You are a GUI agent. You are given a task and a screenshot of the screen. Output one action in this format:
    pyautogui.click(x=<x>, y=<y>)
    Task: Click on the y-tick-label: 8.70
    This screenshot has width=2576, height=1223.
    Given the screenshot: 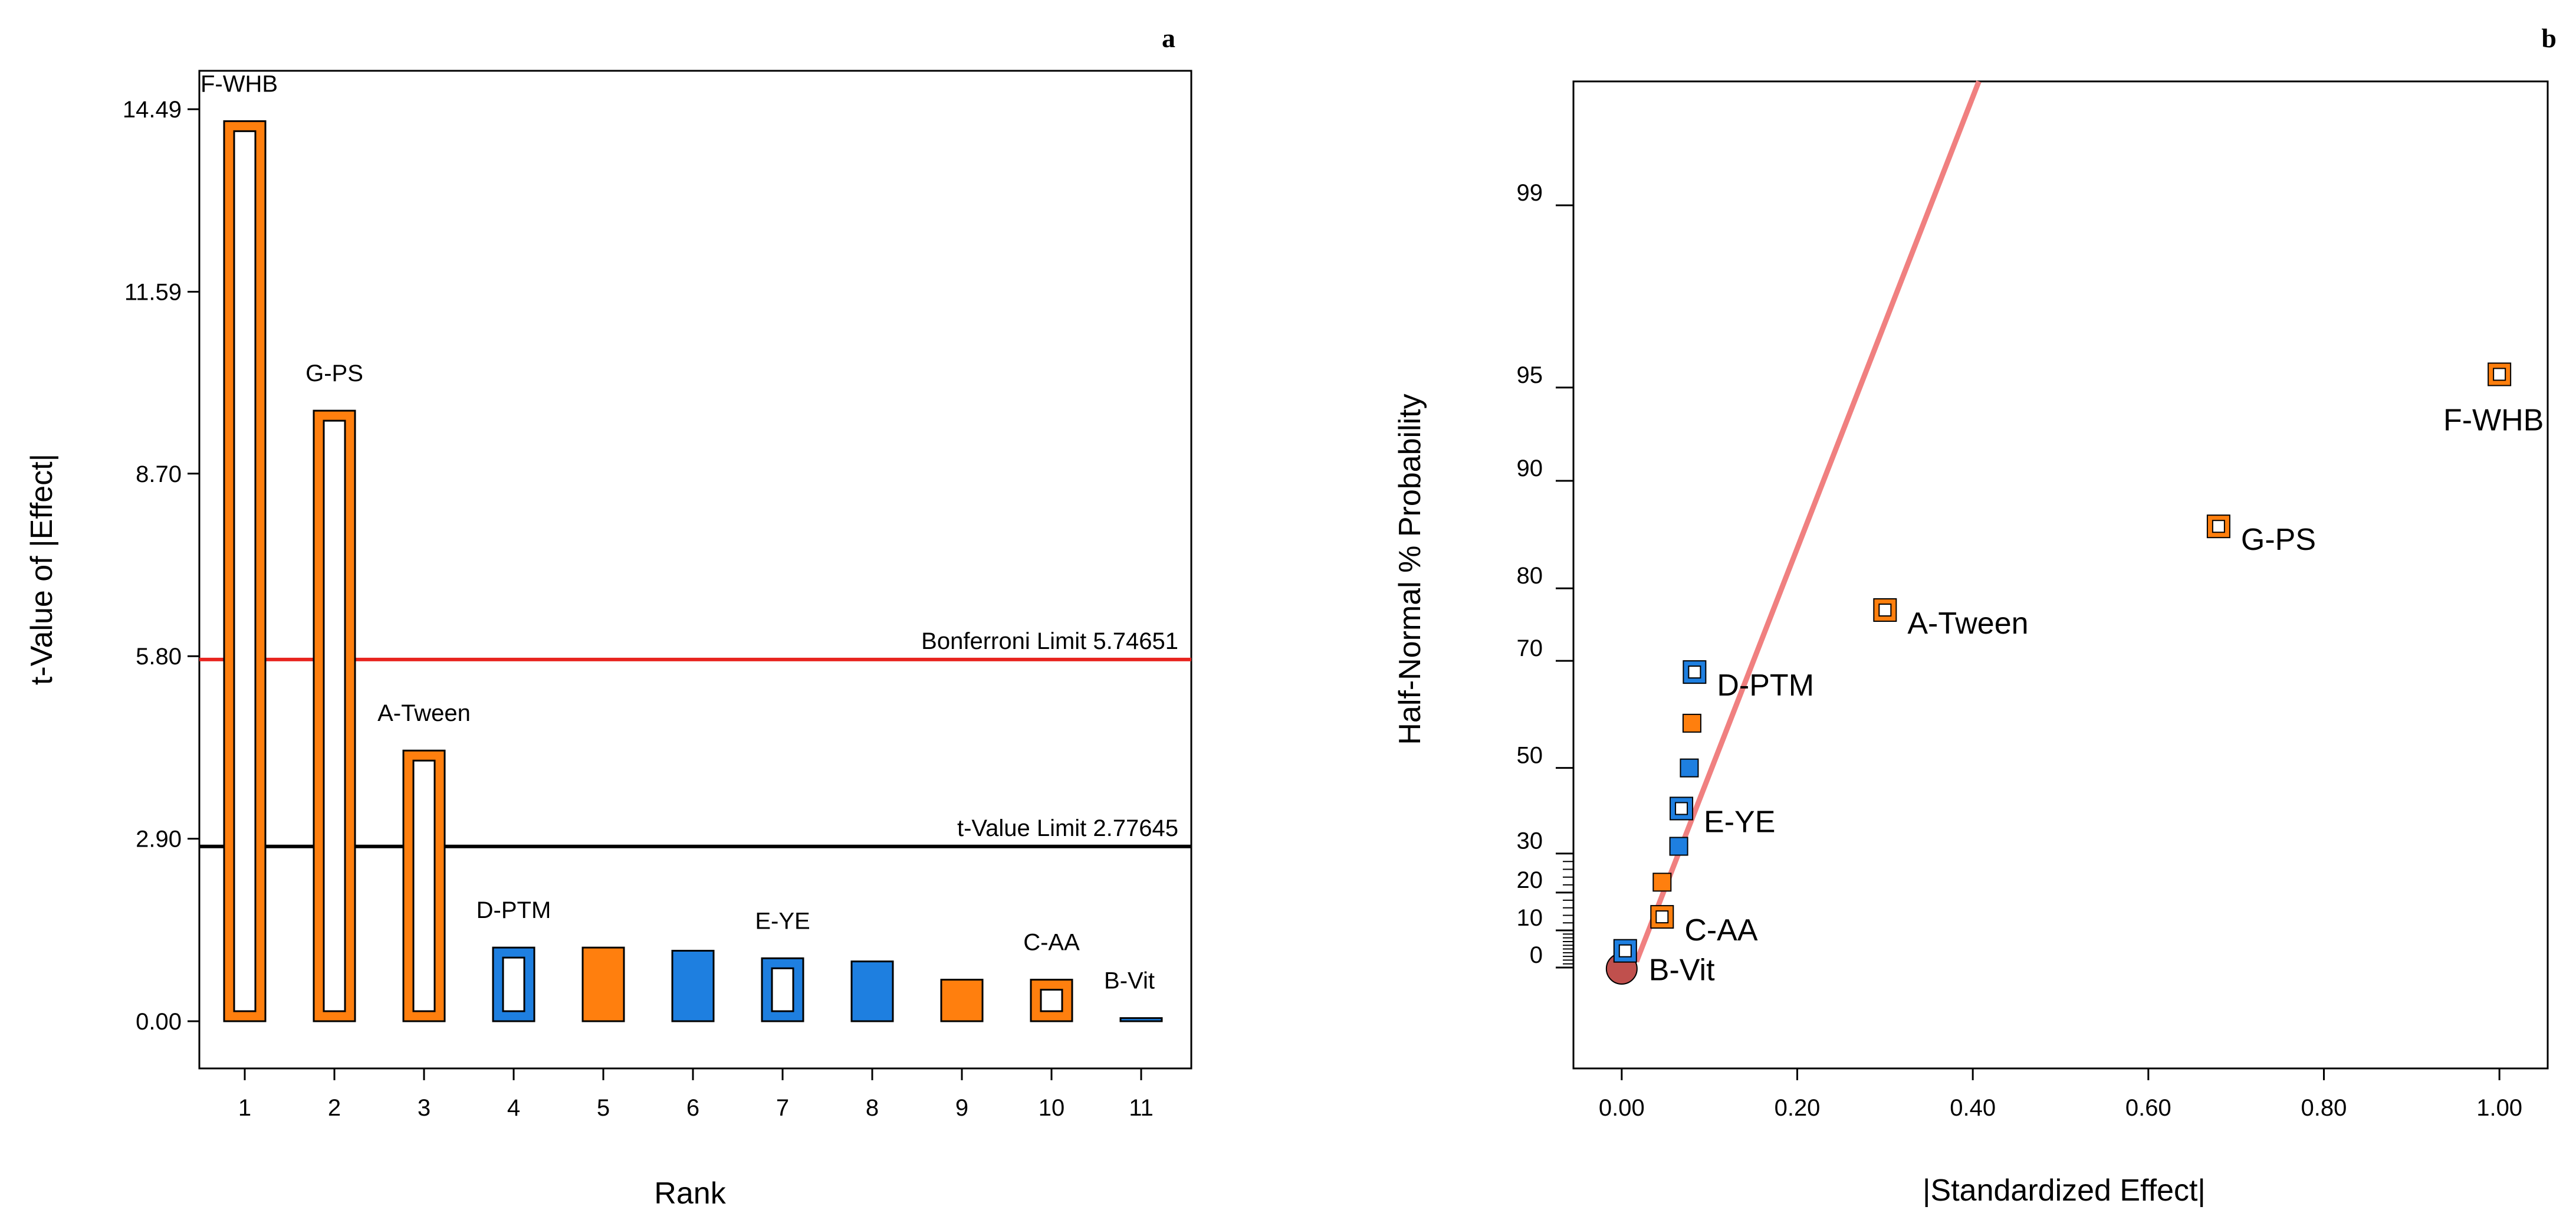 What is the action you would take?
    pyautogui.click(x=159, y=474)
    